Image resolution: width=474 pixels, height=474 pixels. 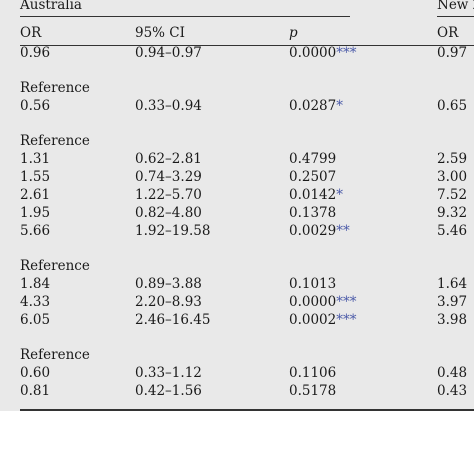 I want to click on column-header-ci: 95% CI, so click(x=160, y=33).